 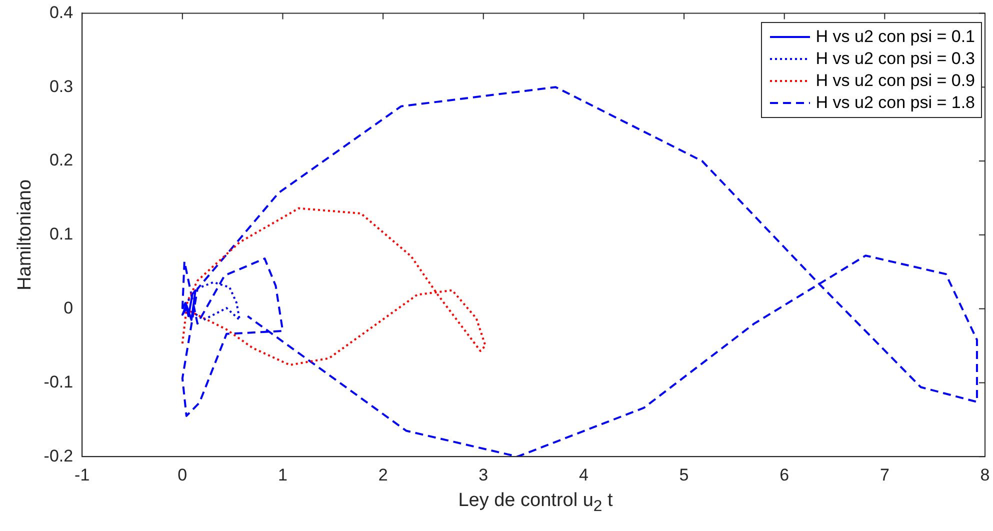 I want to click on y-tick-label: 0.2, so click(x=61, y=160).